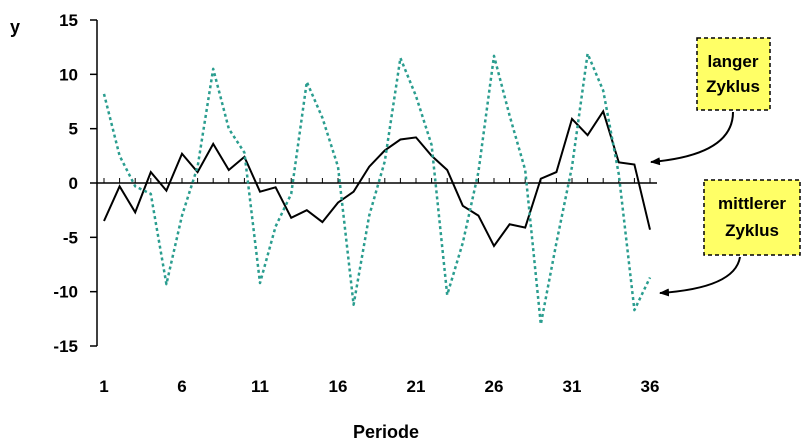 The height and width of the screenshot is (446, 805). I want to click on callout-medium-cycle: mittlerer Zyklus, so click(730, 238).